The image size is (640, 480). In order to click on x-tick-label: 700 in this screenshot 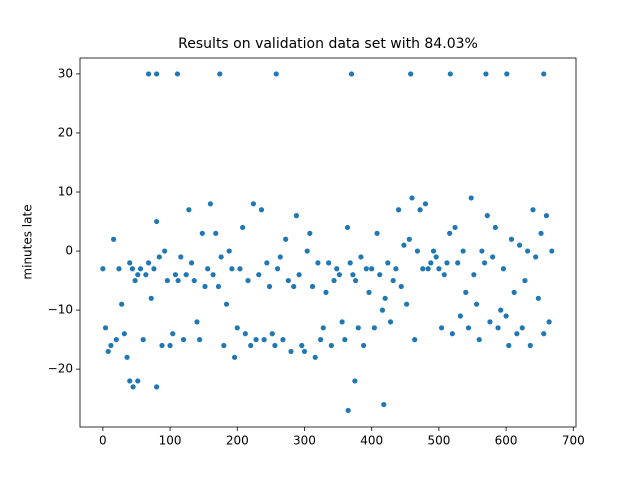, I will do `click(573, 441)`.